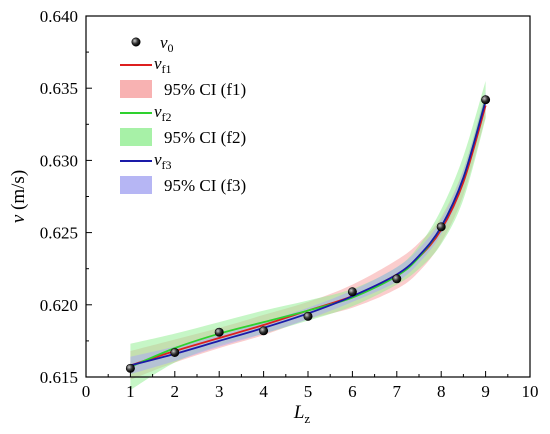  What do you see at coordinates (163, 65) in the screenshot?
I see `legend-label-f1: vf1` at bounding box center [163, 65].